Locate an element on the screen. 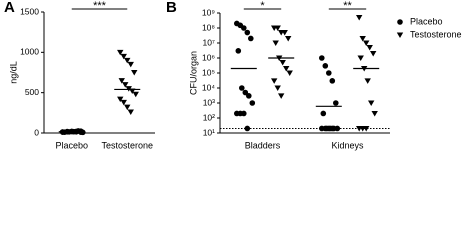 The height and width of the screenshot is (240, 474). y-tick-label: 10⁹ is located at coordinates (208, 12).